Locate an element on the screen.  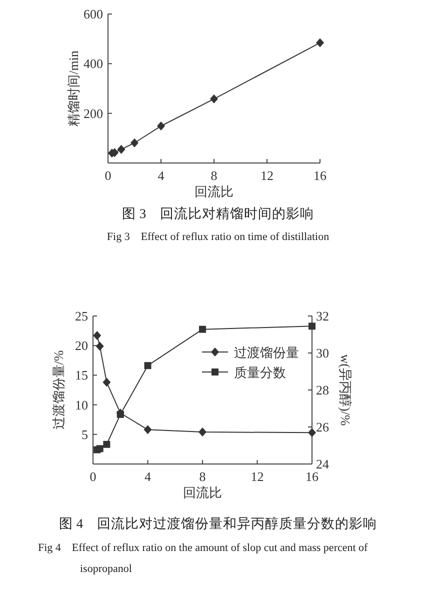
legend-label: 过渡馏份量 is located at coordinates (266, 352).